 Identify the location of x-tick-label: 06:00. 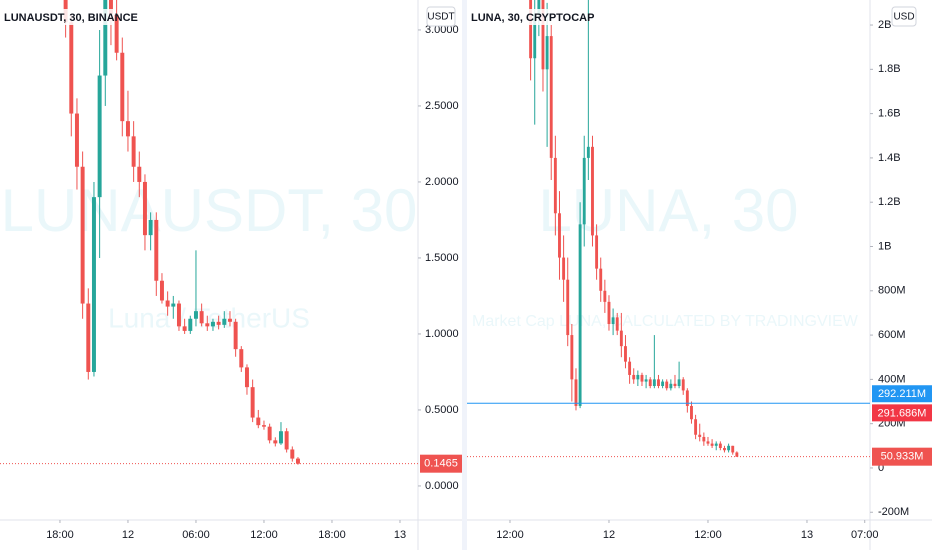
(196, 535).